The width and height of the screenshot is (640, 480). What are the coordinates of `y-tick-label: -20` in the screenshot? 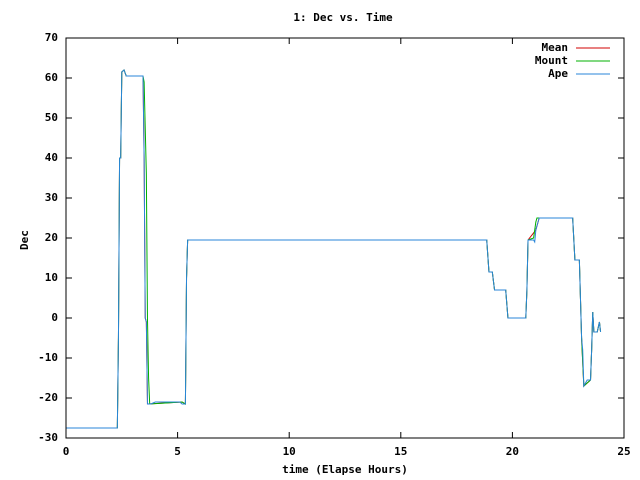 It's located at (48, 397).